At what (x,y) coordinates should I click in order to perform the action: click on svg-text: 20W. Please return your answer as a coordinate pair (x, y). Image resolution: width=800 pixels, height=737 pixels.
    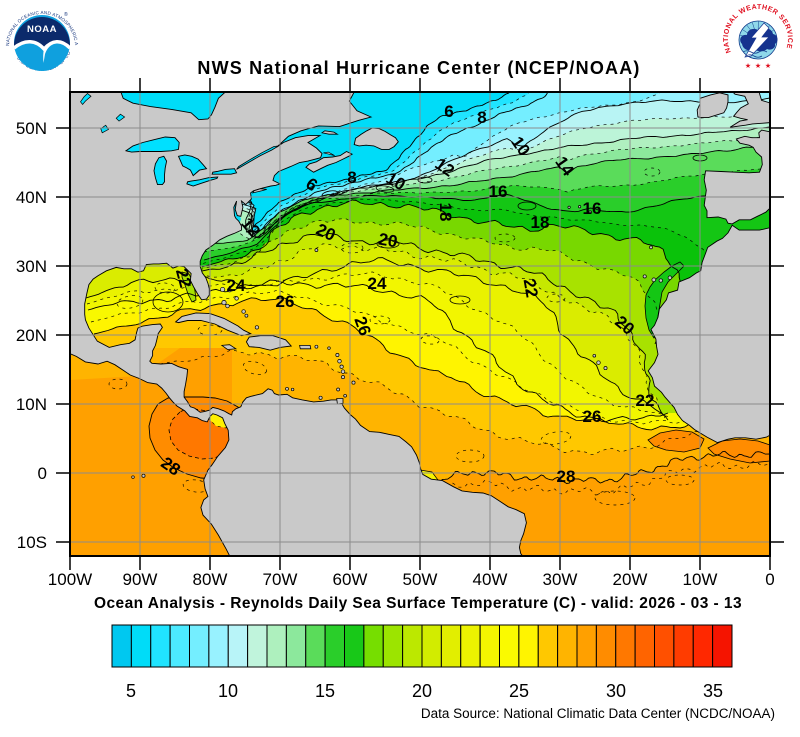
    Looking at the image, I should click on (630, 579).